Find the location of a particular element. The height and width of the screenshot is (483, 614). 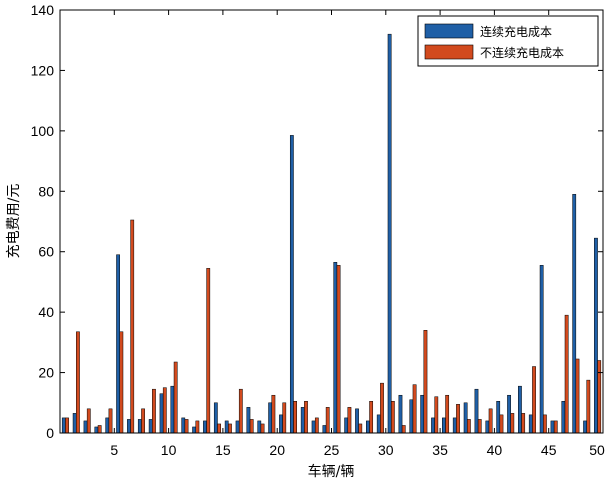

legend: 连续充电成本 不连续充电成本 is located at coordinates (508, 41).